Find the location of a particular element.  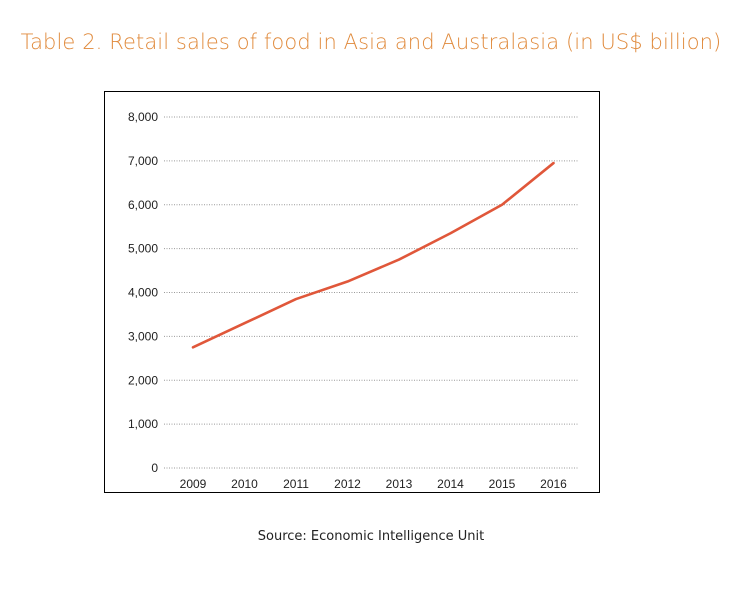

y-tick-label: 3,000 is located at coordinates (143, 336).